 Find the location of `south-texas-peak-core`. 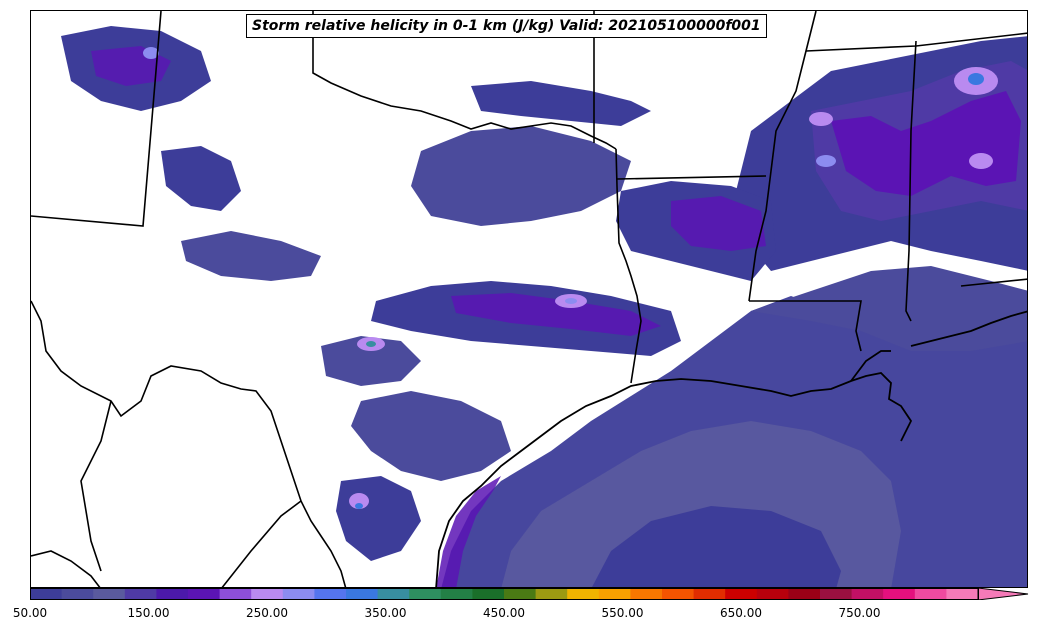

south-texas-peak-core is located at coordinates (359, 506).